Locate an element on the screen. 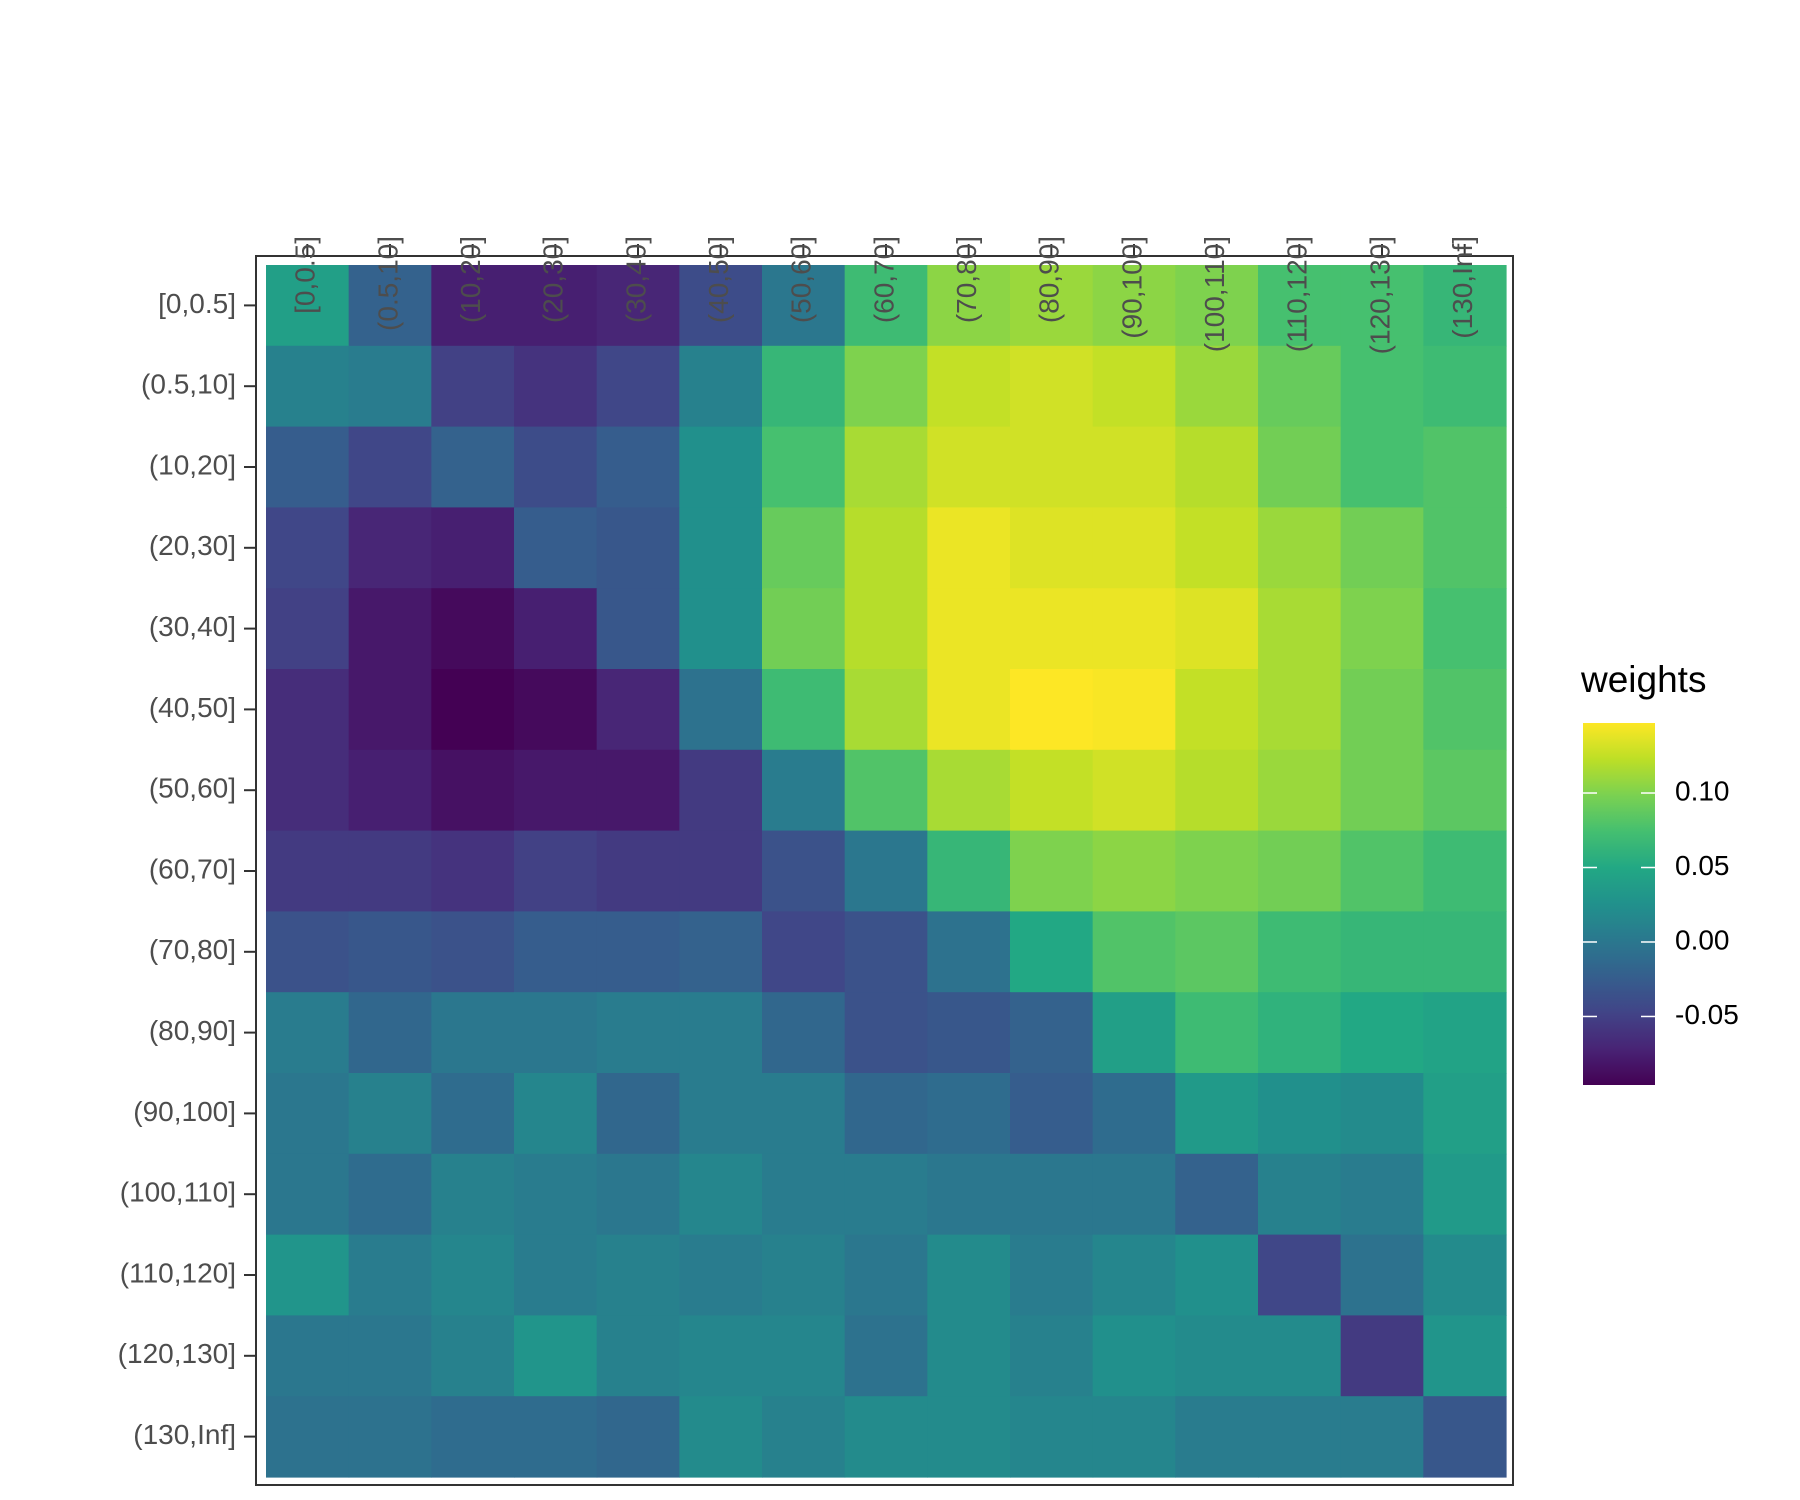 This screenshot has width=1800, height=1500. legend-title: weights is located at coordinates (1643, 679).